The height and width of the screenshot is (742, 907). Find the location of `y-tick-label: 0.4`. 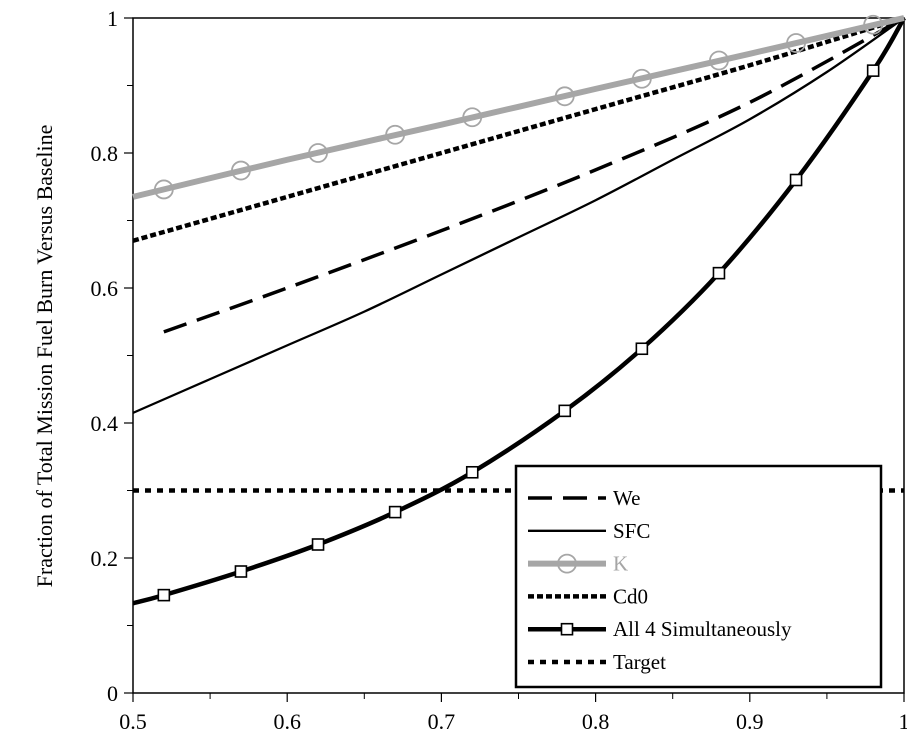

y-tick-label: 0.4 is located at coordinates (105, 423).